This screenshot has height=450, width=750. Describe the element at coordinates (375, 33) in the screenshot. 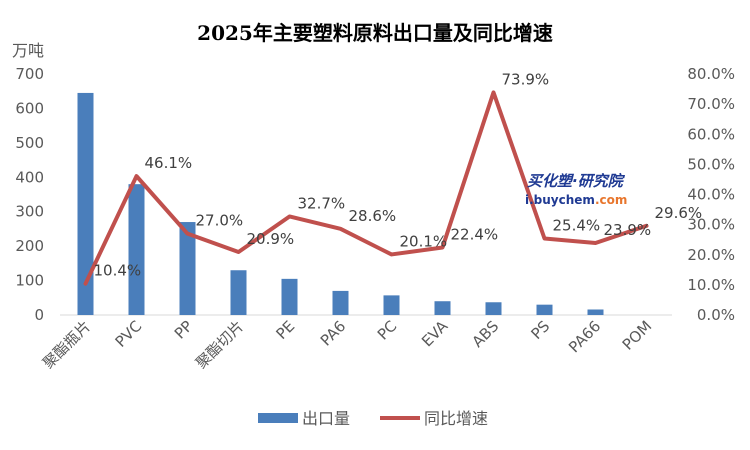

I see `chart-title: 2025年主要塑料原料出口量及同比增速` at that location.